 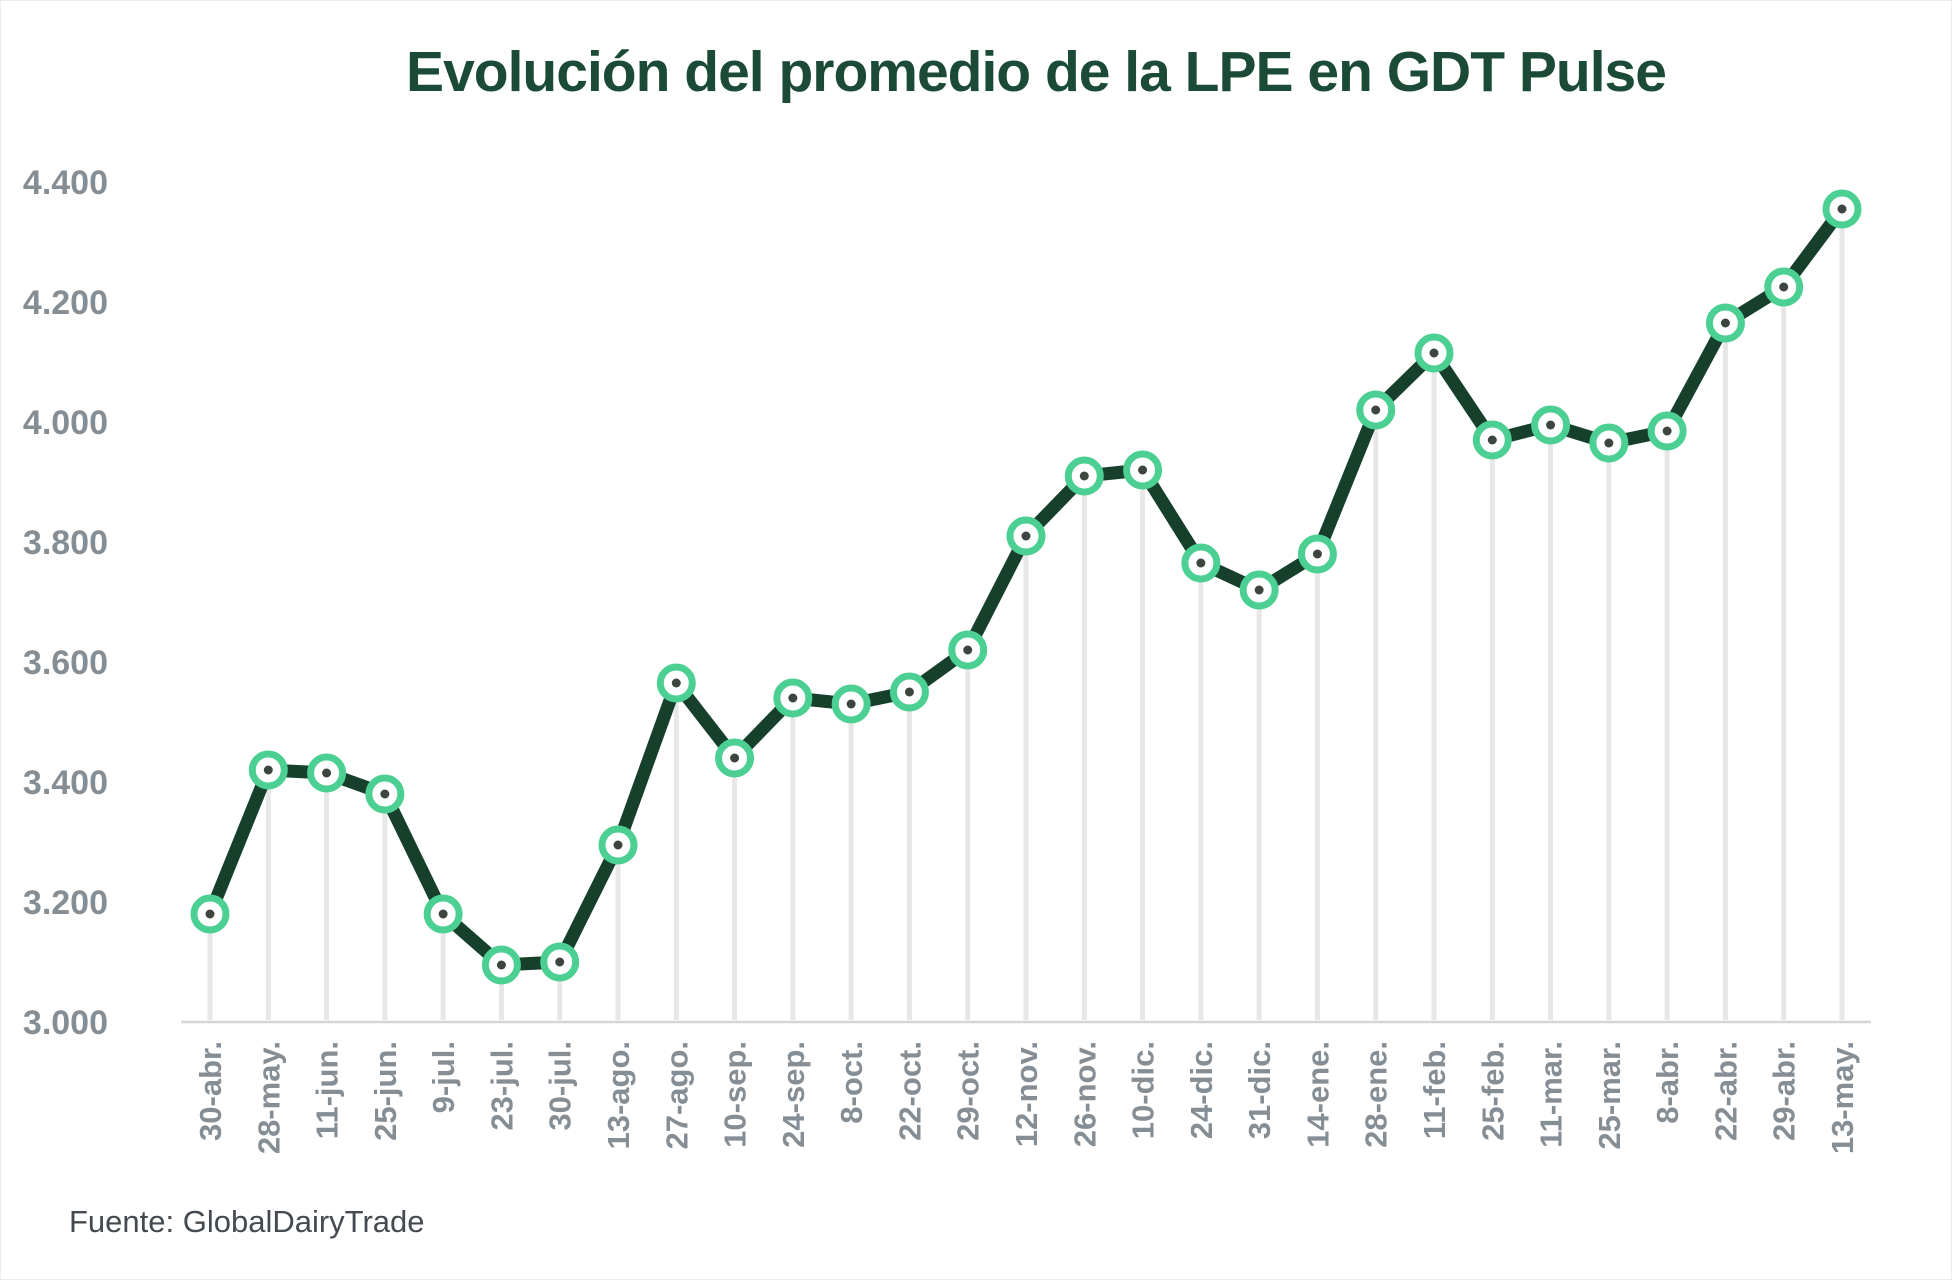 I want to click on x-axis-tick-label: 23-jul., so click(x=501, y=1086).